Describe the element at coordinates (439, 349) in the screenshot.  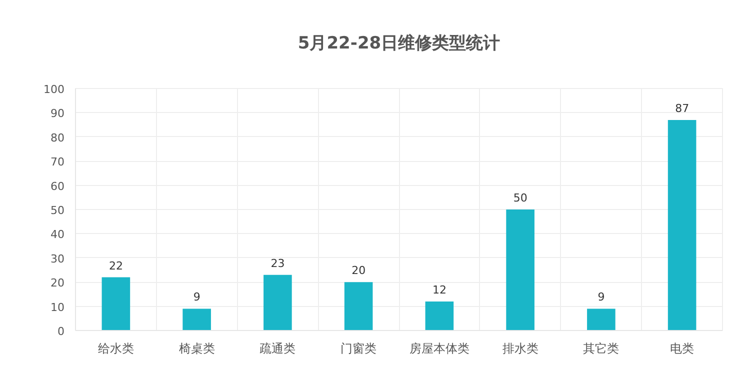
I see `x-tick-label: 房屋本体类` at that location.